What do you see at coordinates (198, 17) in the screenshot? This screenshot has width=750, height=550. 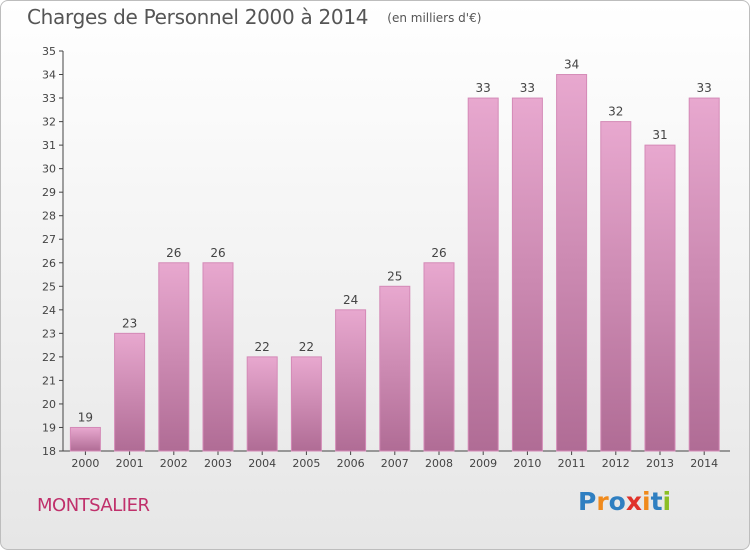 I see `chart-title: Charges de Personnel 2000 à 2014` at bounding box center [198, 17].